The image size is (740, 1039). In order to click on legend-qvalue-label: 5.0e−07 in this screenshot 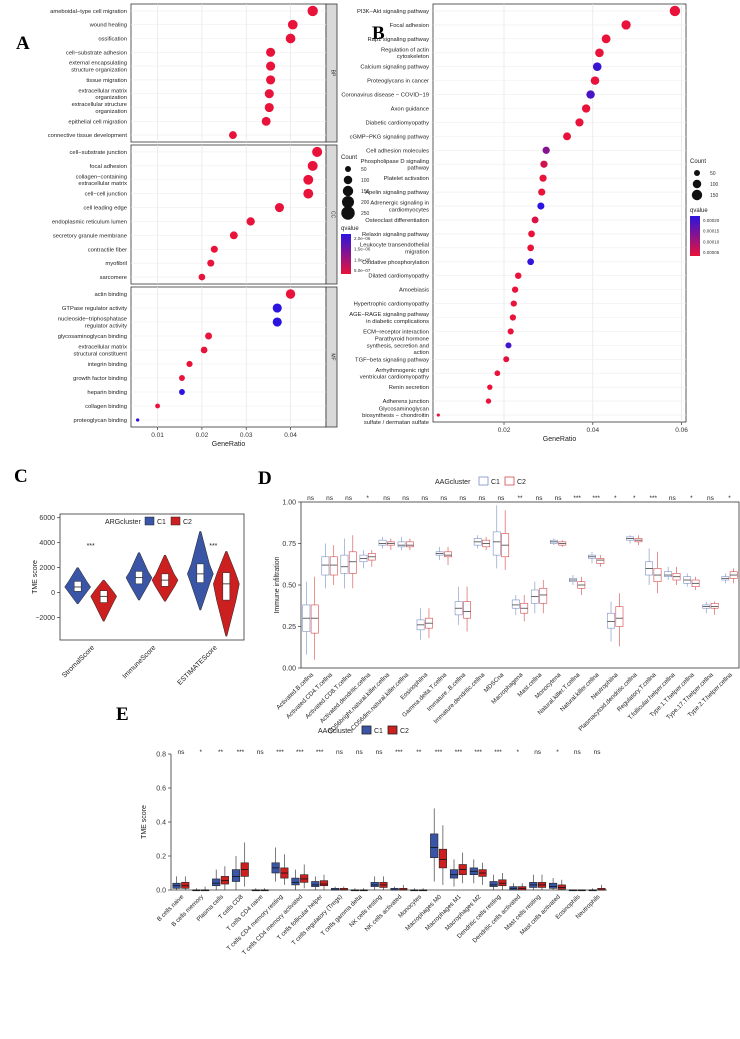, I will do `click(362, 270)`.